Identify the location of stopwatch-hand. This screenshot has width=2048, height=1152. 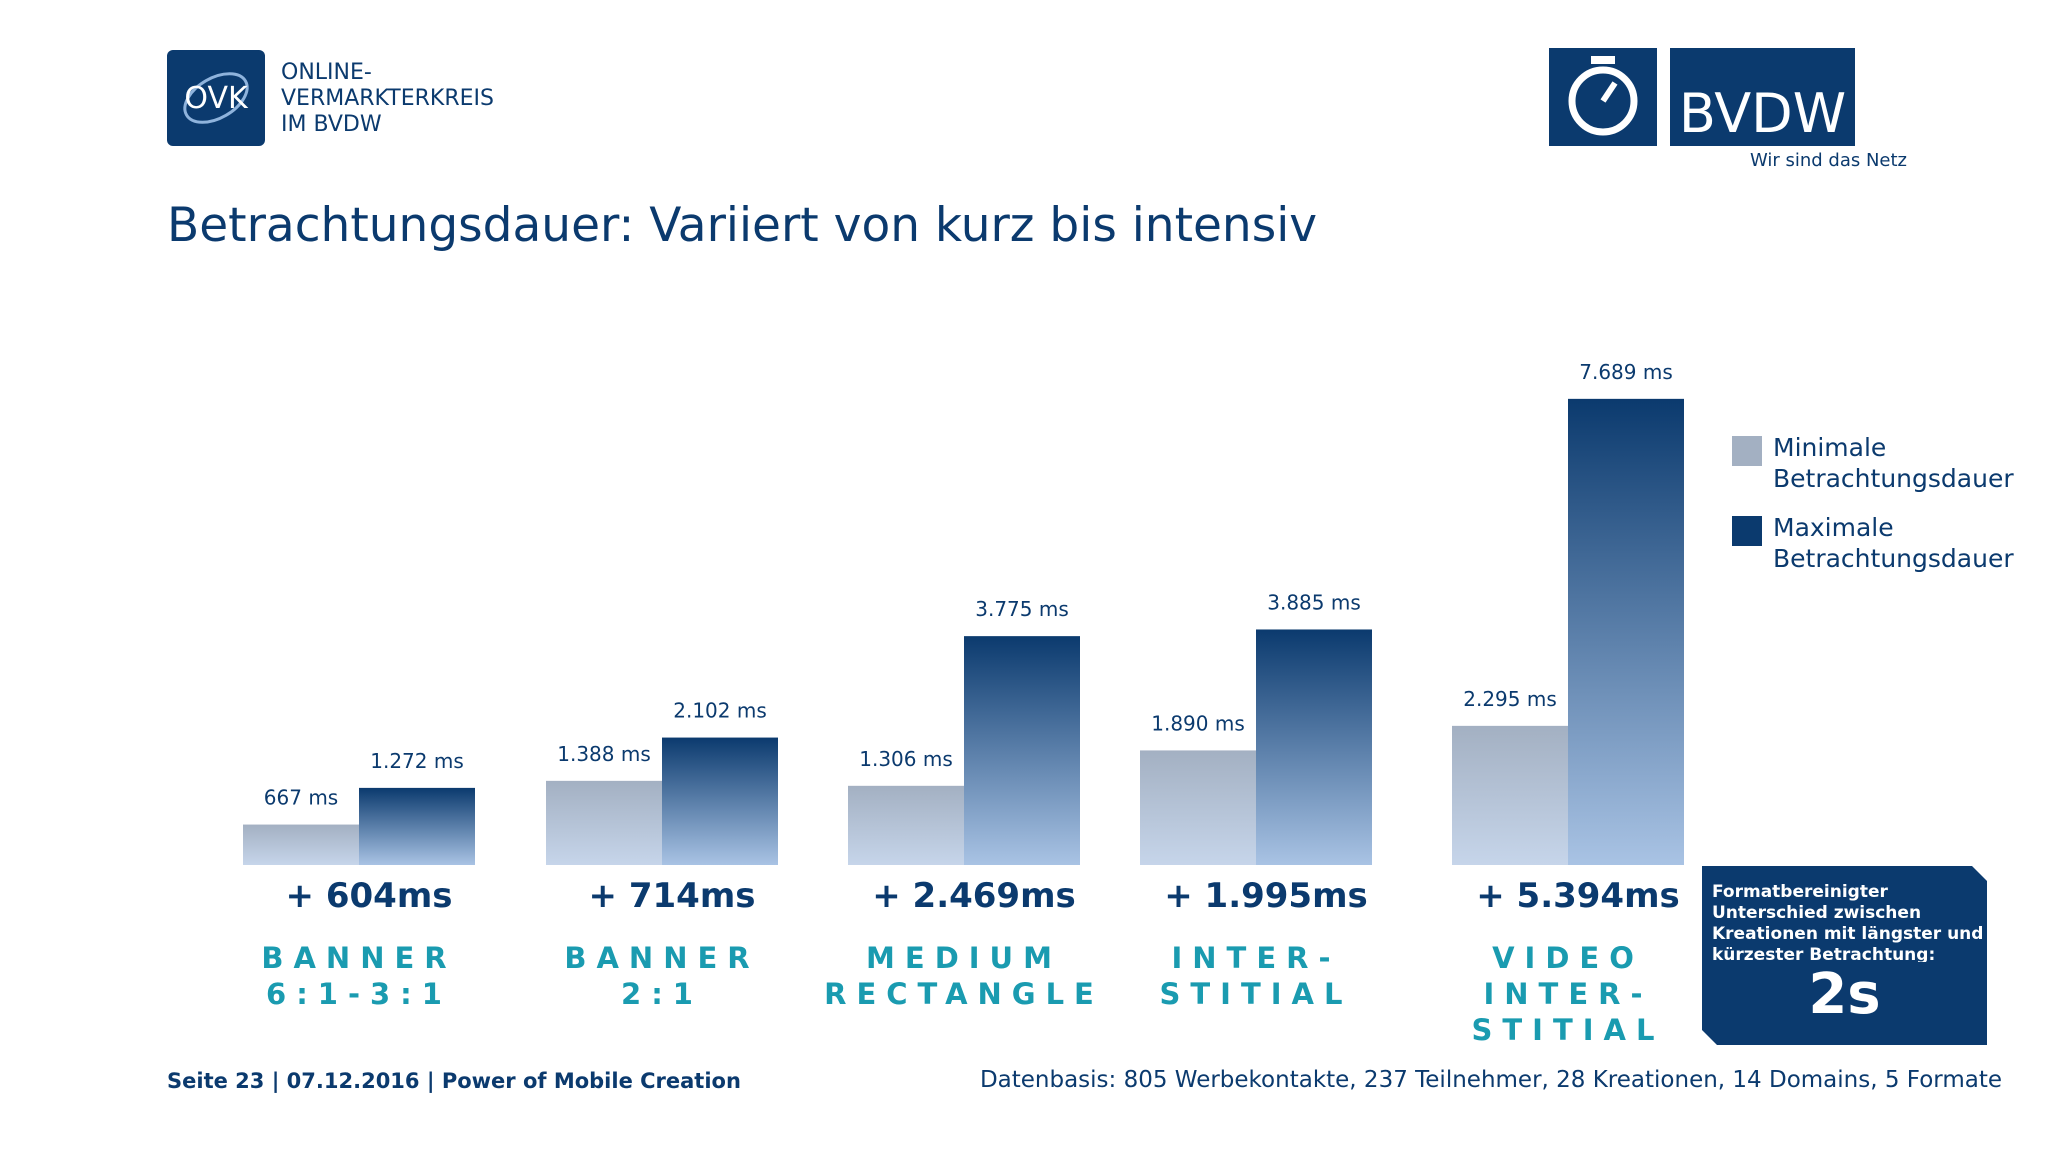
(1609, 92).